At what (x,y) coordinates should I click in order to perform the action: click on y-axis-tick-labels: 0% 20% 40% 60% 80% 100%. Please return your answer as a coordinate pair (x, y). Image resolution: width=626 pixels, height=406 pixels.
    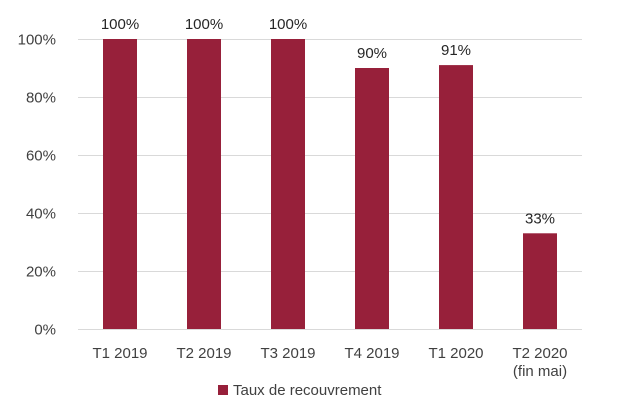
    Looking at the image, I should click on (37, 185).